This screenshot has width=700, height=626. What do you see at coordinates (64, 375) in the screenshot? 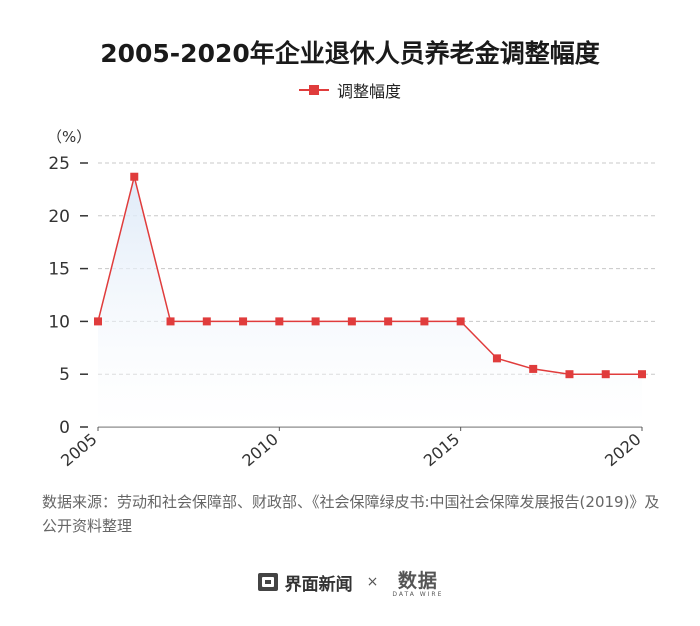
I see `y-tick-label: 5` at bounding box center [64, 375].